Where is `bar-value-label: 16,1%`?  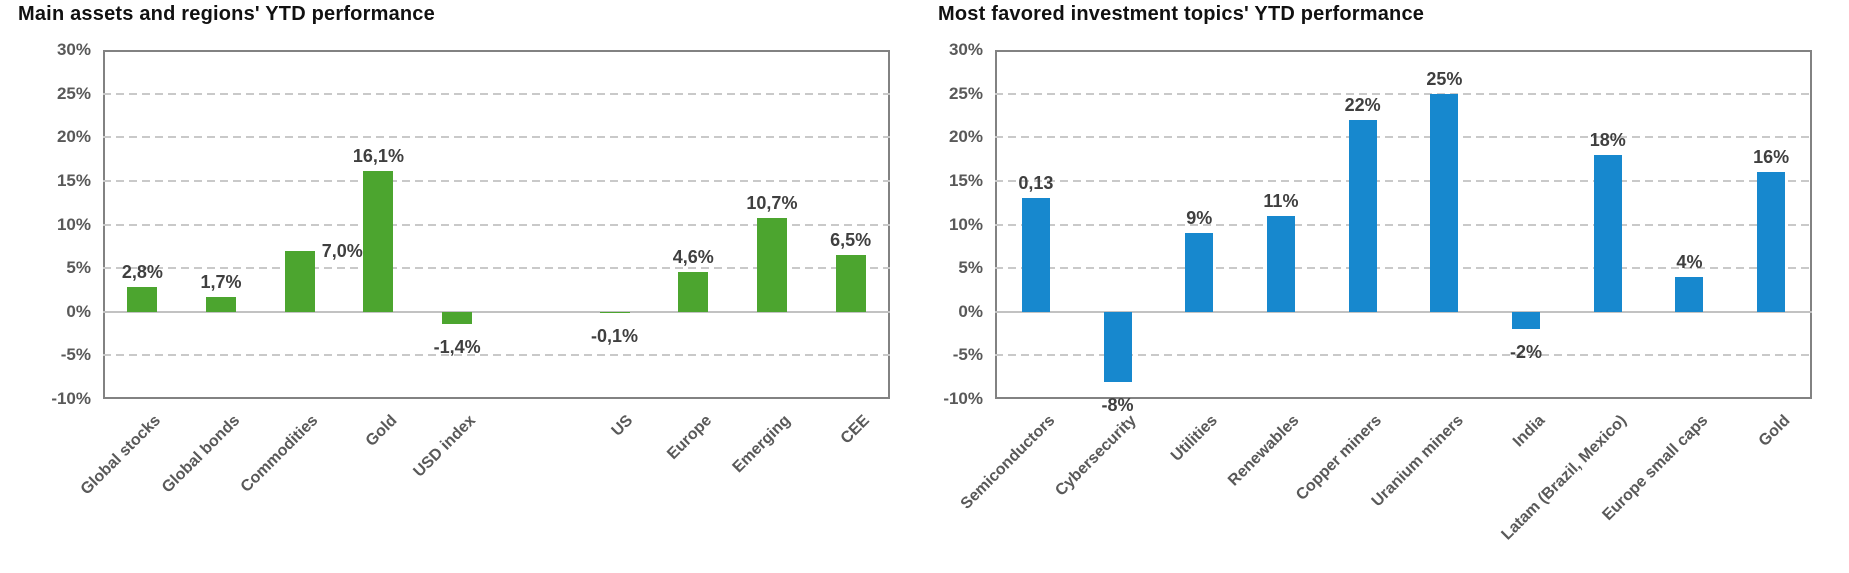 bar-value-label: 16,1% is located at coordinates (378, 156).